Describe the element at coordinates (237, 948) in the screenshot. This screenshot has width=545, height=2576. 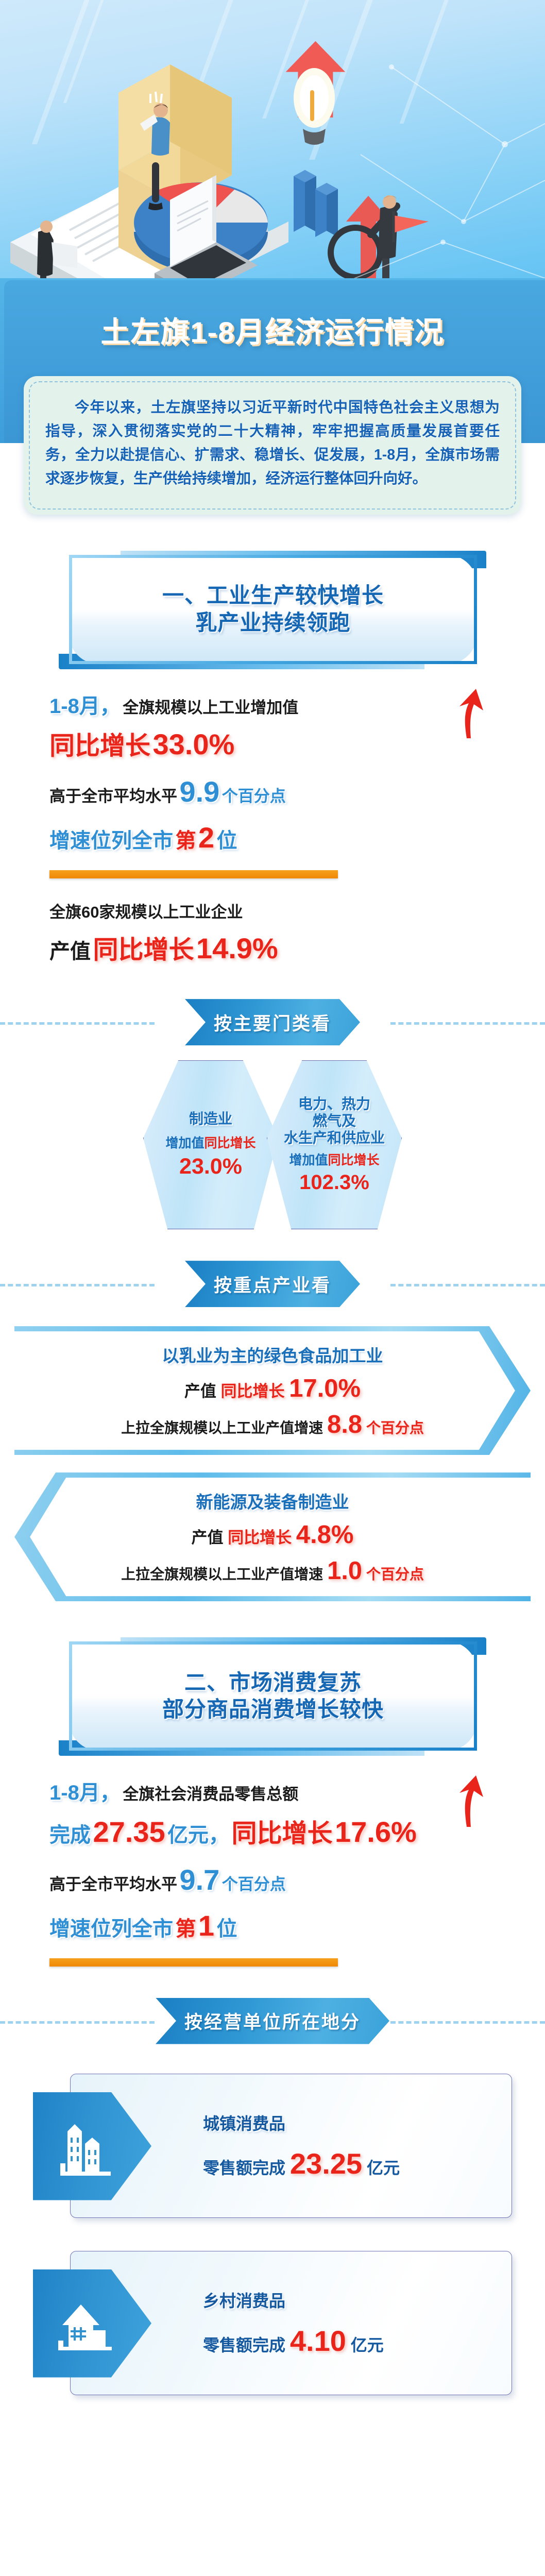
I see `stat2-growth-value: 14.9%` at that location.